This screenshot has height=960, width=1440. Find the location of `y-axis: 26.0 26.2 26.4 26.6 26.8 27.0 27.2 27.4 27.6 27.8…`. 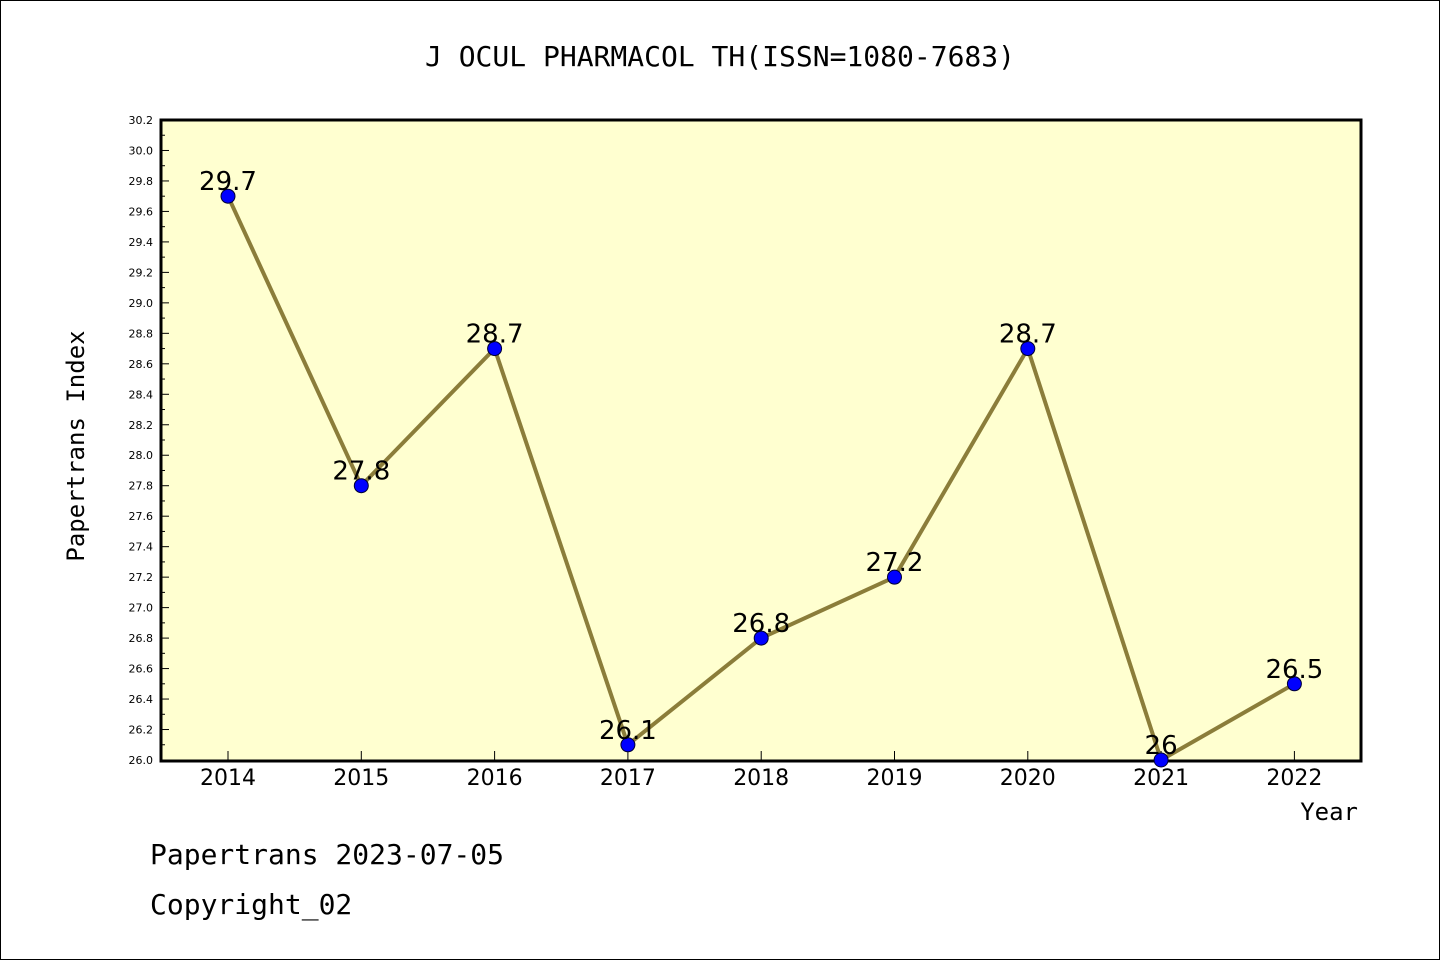

y-axis: 26.0 26.2 26.4 26.6 26.8 27.0 27.2 27.4 27.6 27.8… is located at coordinates (149, 440).